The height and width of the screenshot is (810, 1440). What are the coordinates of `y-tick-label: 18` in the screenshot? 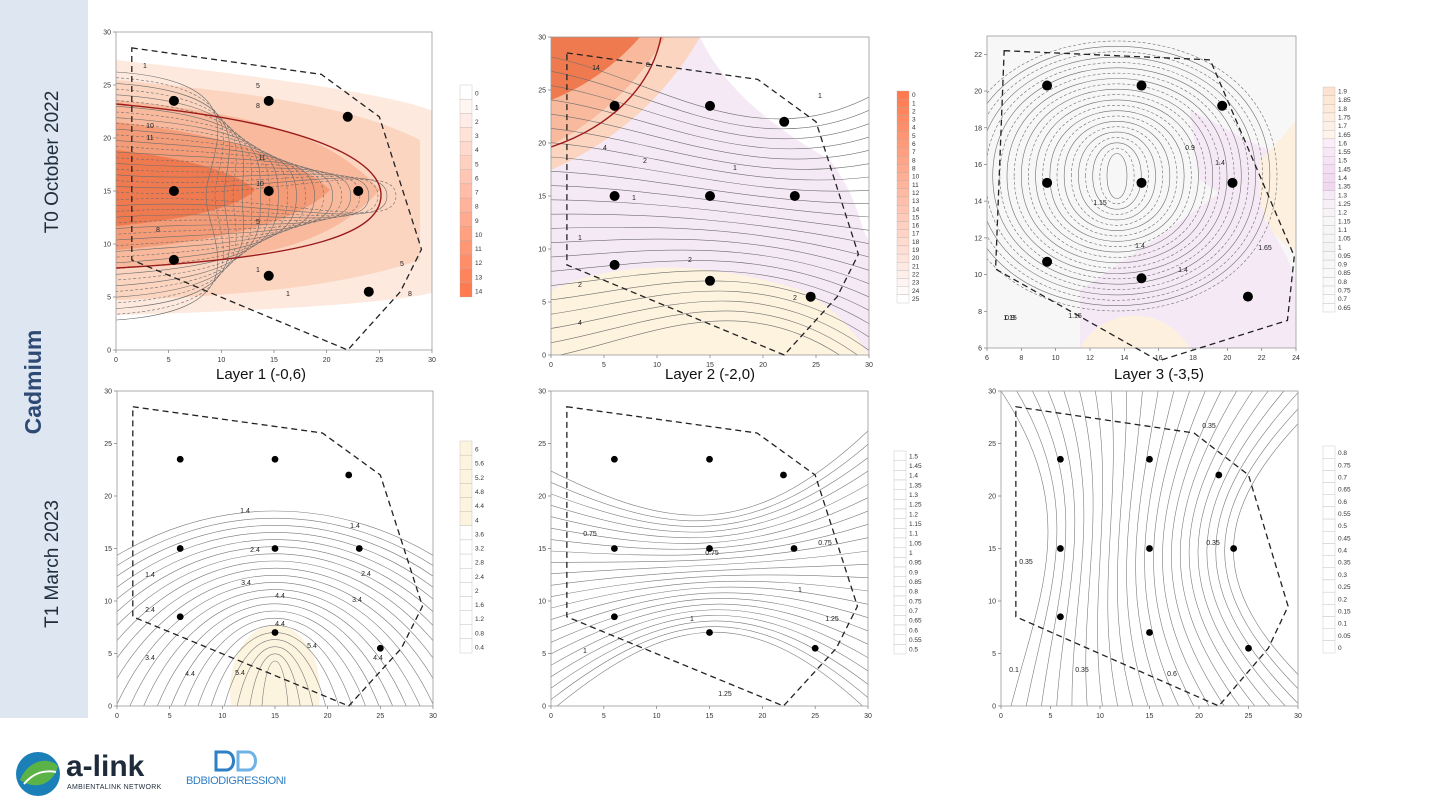 It's located at (978, 128).